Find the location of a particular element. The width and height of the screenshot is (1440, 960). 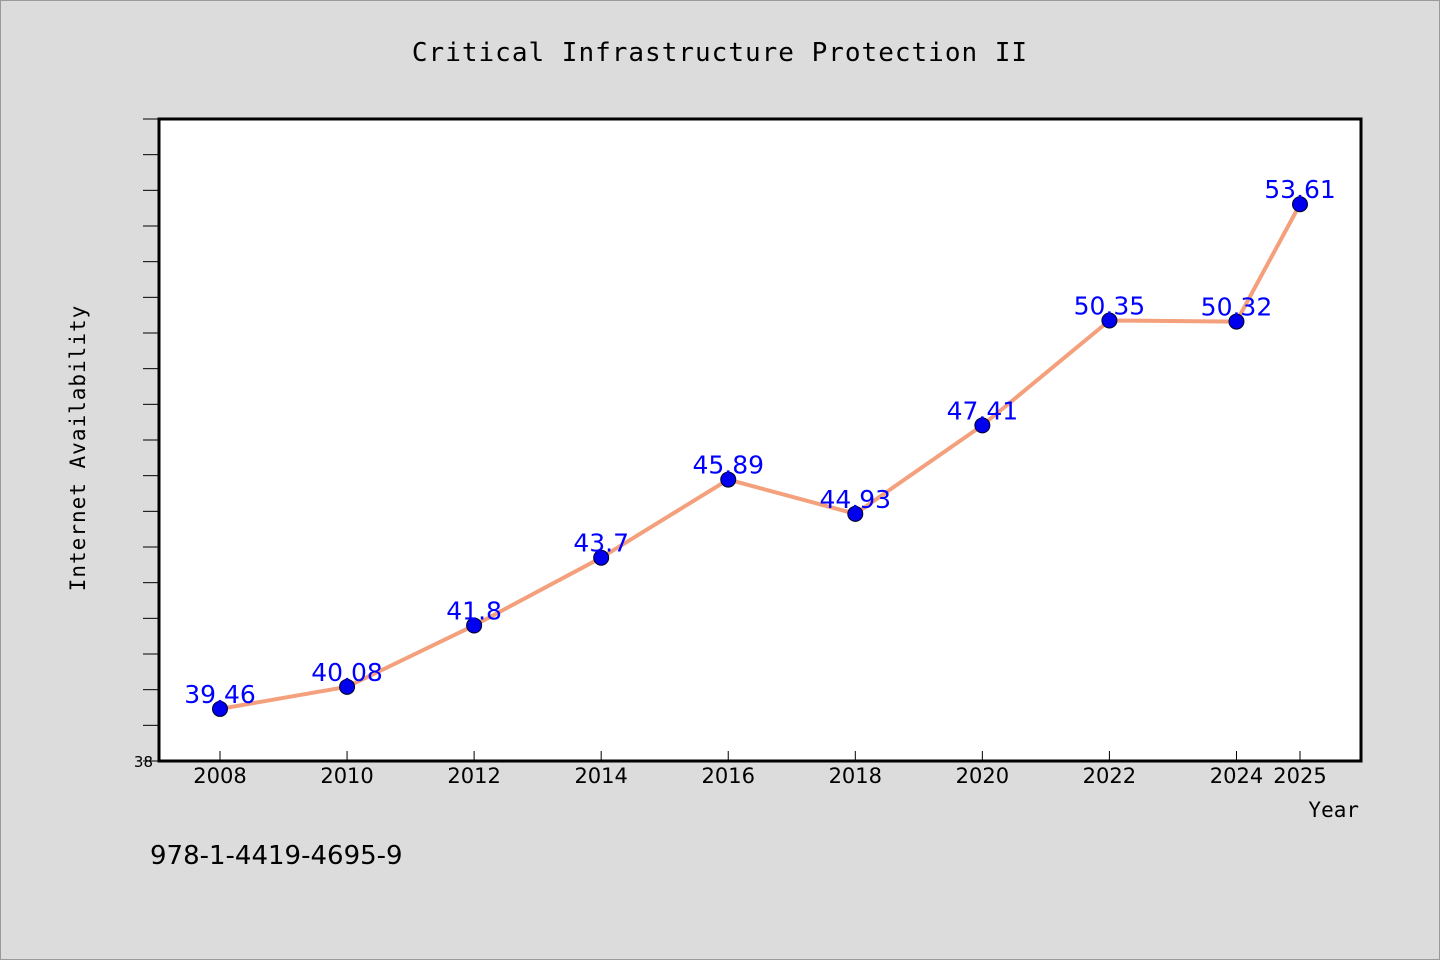

x-tick-label: 2020 is located at coordinates (982, 776).